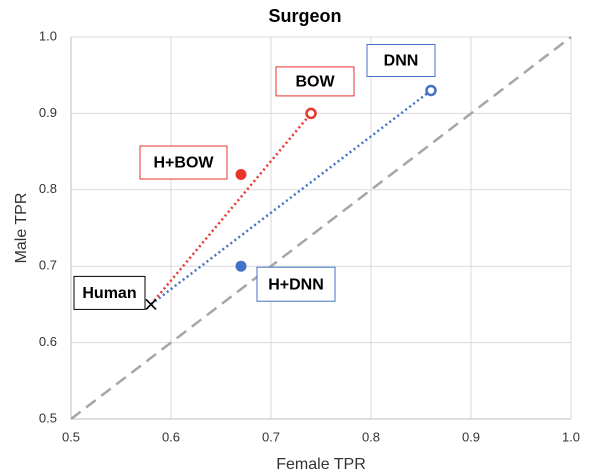  Describe the element at coordinates (48, 112) in the screenshot. I see `y-tick-label: 0.9` at that location.